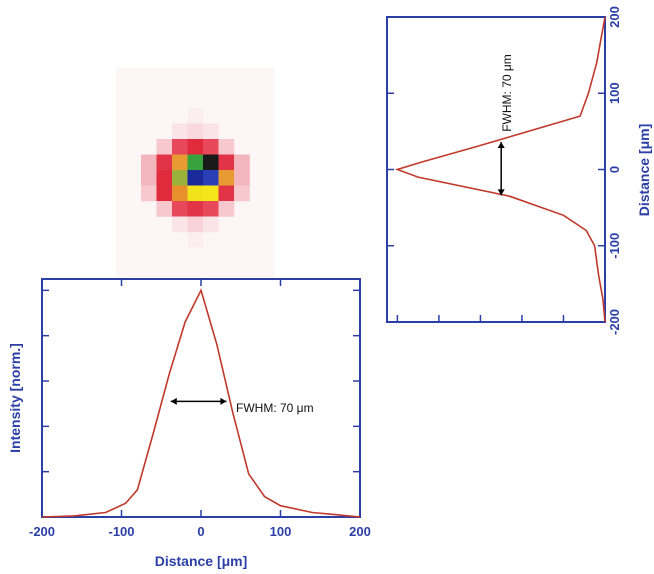 The image size is (654, 574). I want to click on x-tick-label: 100, so click(281, 531).